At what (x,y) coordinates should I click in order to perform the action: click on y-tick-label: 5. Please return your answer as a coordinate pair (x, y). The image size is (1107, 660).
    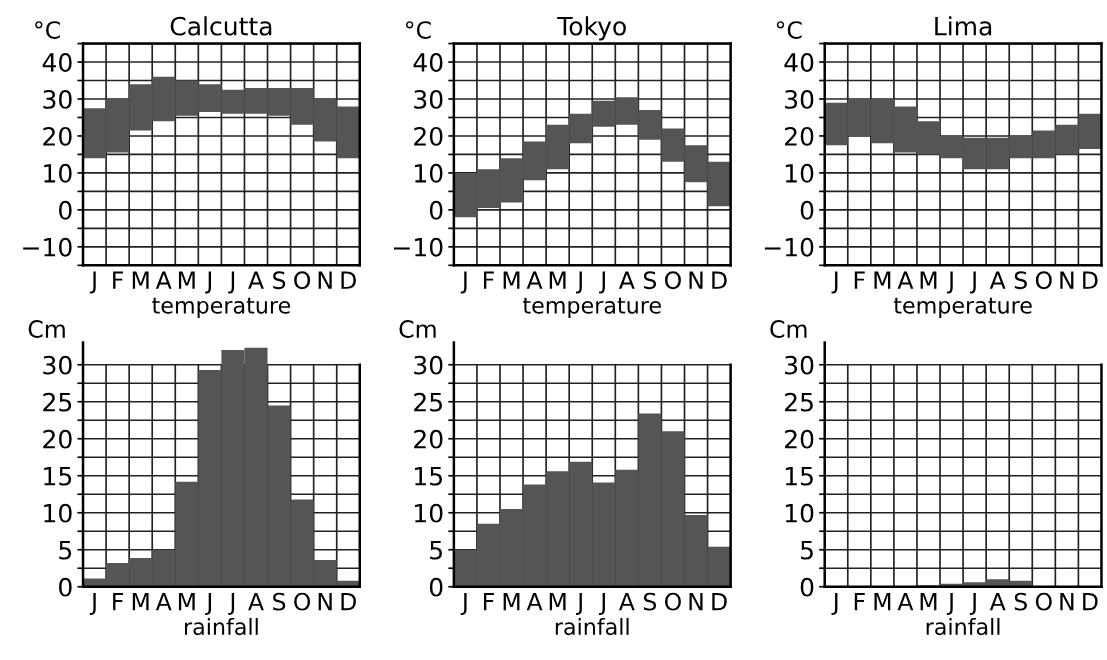
    Looking at the image, I should click on (436, 550).